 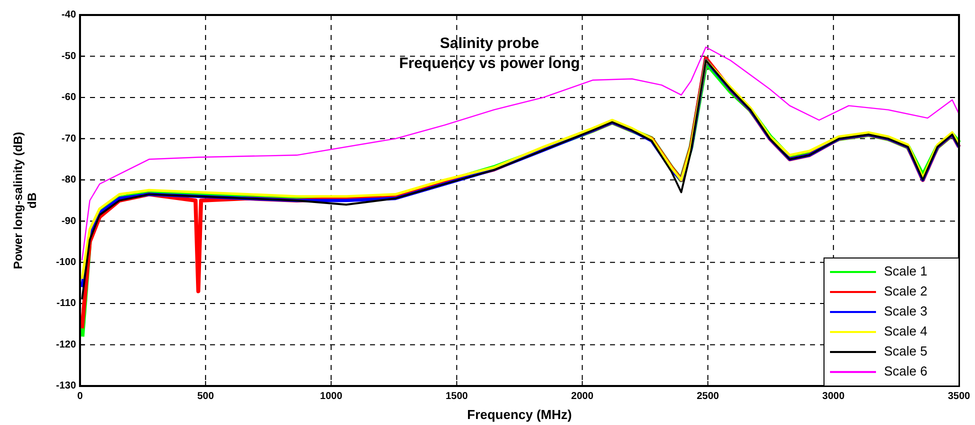 I want to click on x-axis-title: Frequency (MHz), so click(x=519, y=414).